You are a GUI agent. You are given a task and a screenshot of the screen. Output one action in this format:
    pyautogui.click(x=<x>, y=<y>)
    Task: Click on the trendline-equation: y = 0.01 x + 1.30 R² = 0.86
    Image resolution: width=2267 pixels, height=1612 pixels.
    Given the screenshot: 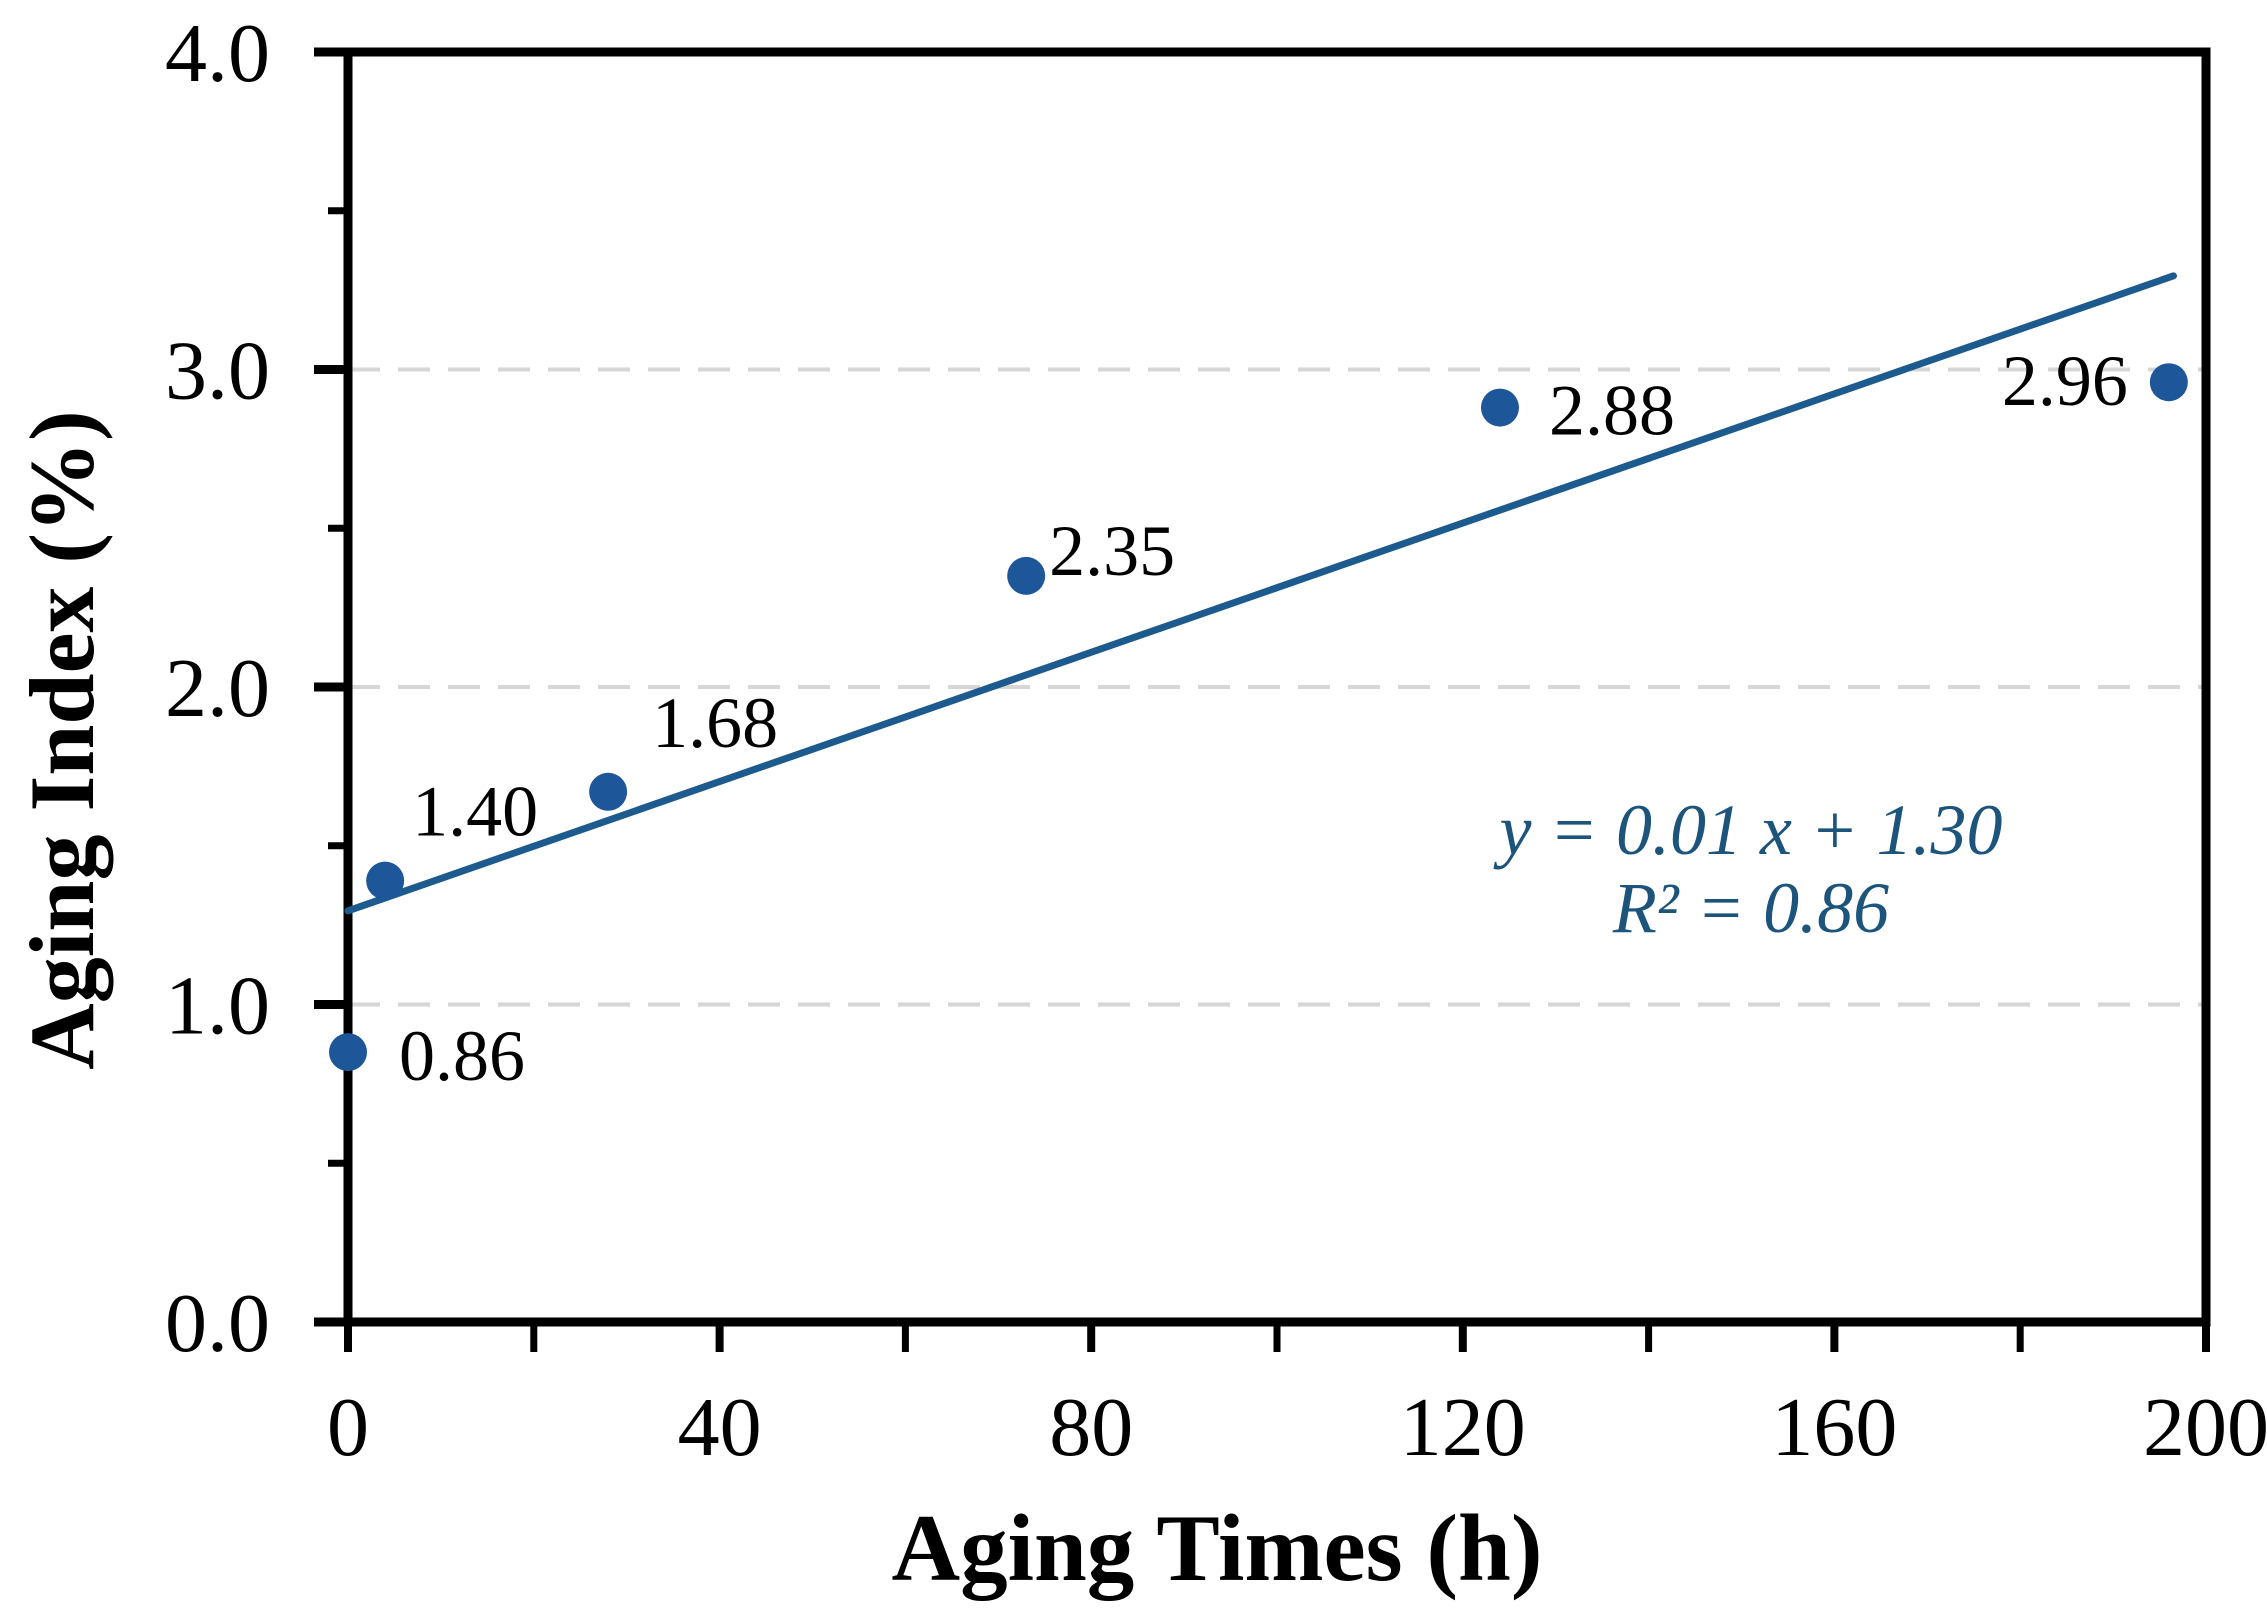 What is the action you would take?
    pyautogui.click(x=1751, y=869)
    